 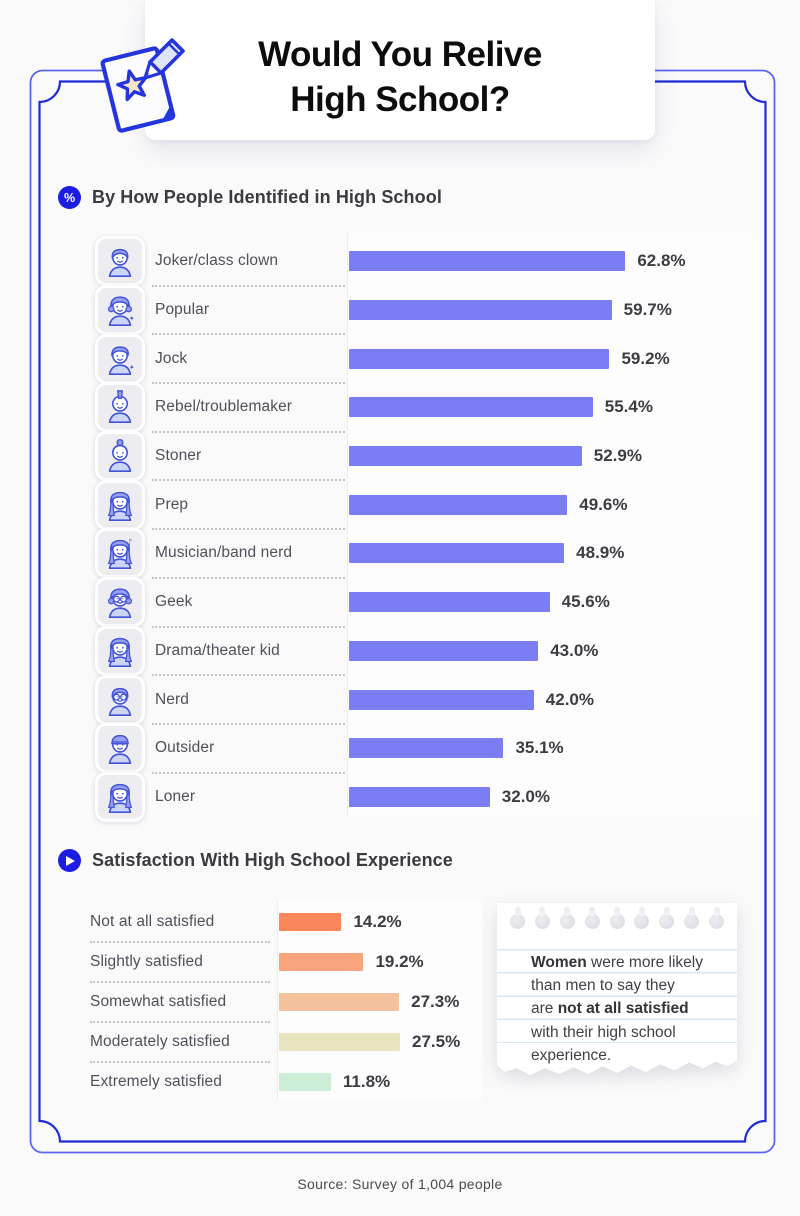 I want to click on rebel-avatar-icon, so click(x=120, y=407).